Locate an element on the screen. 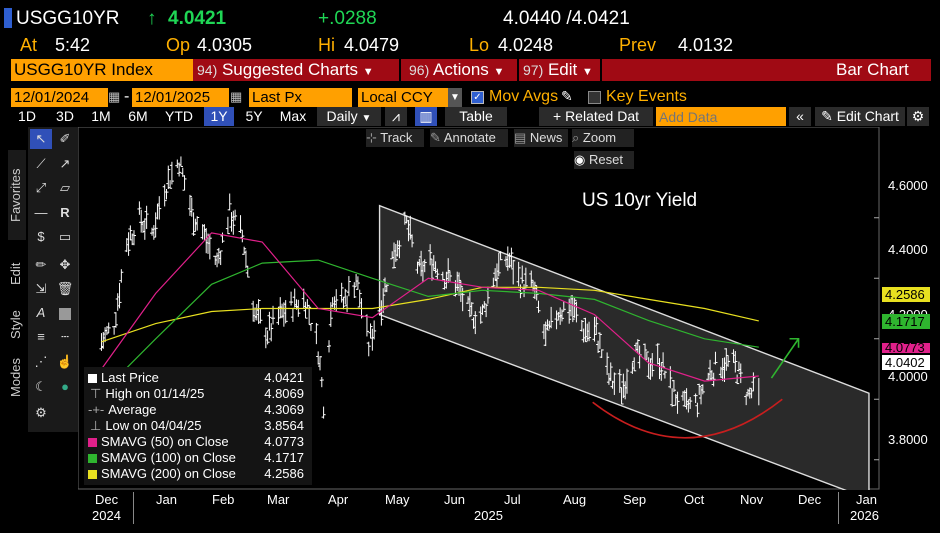  trash-icon: 🗑 is located at coordinates (65, 288).